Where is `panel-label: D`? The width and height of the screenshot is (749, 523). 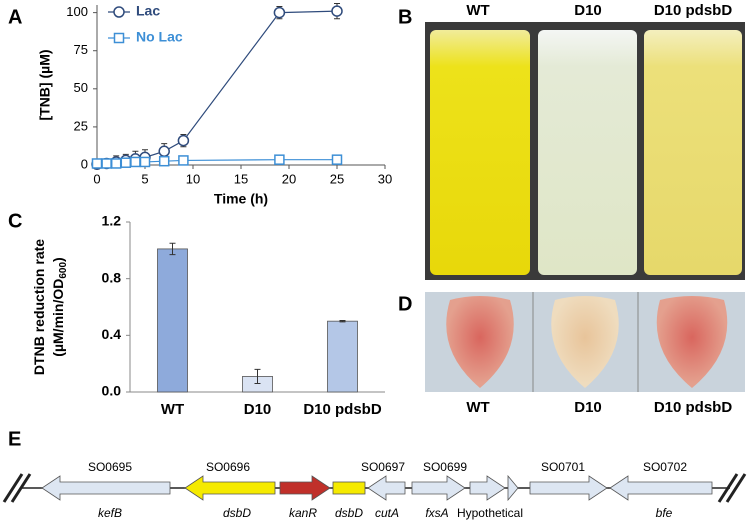 panel-label: D is located at coordinates (405, 304).